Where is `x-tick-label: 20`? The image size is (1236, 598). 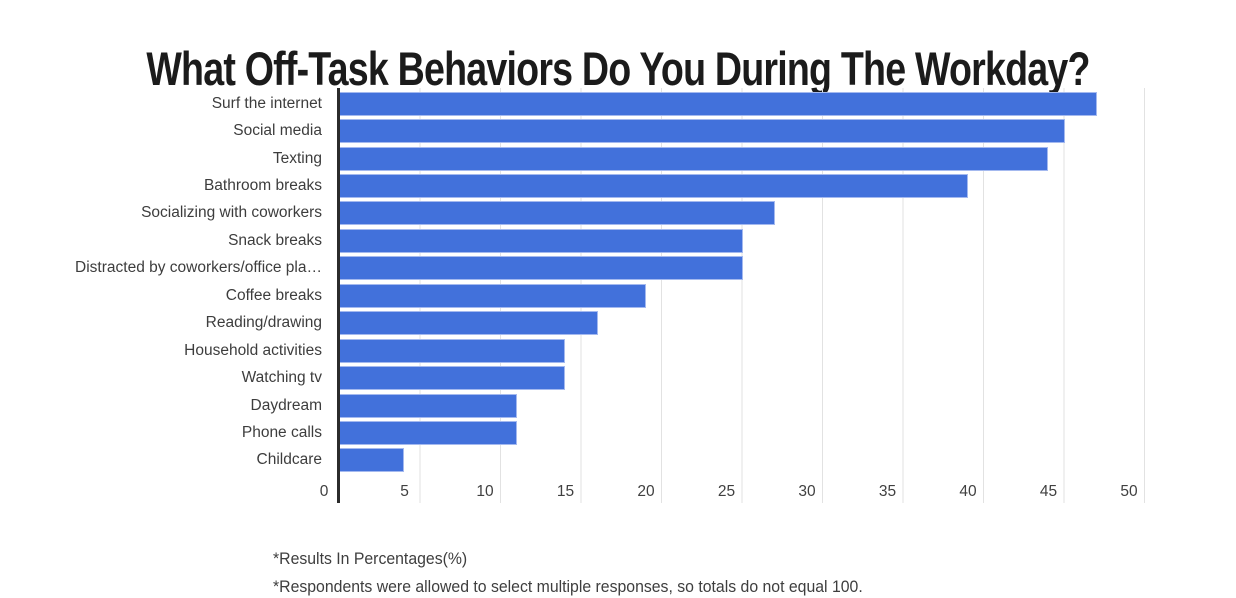 x-tick-label: 20 is located at coordinates (646, 491).